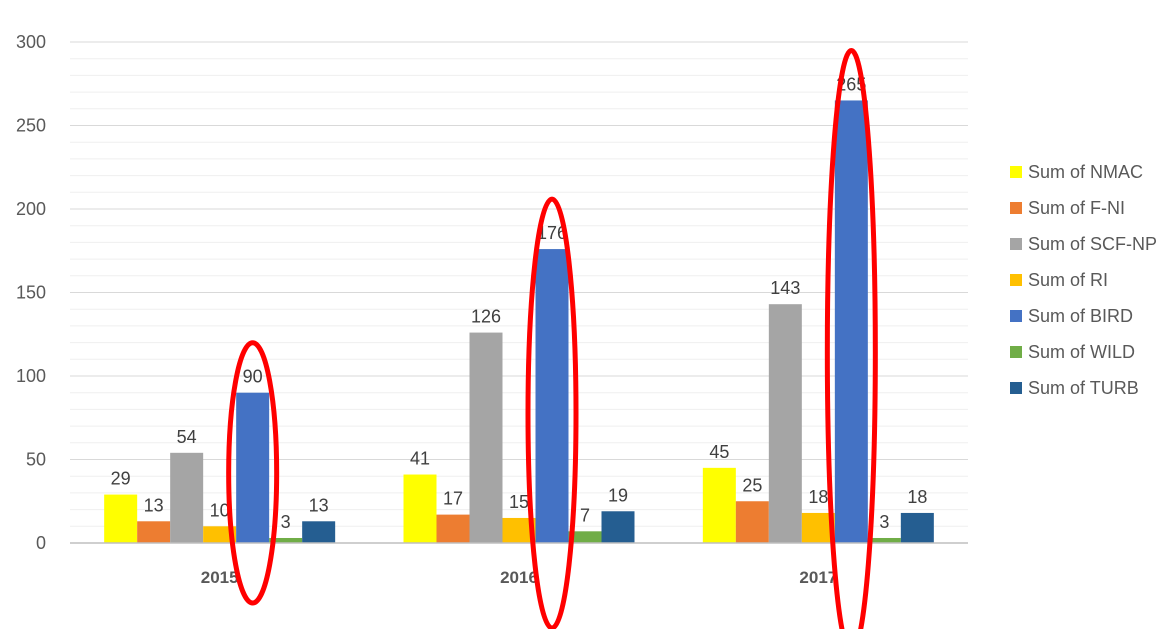  I want to click on data-label: 19, so click(618, 495).